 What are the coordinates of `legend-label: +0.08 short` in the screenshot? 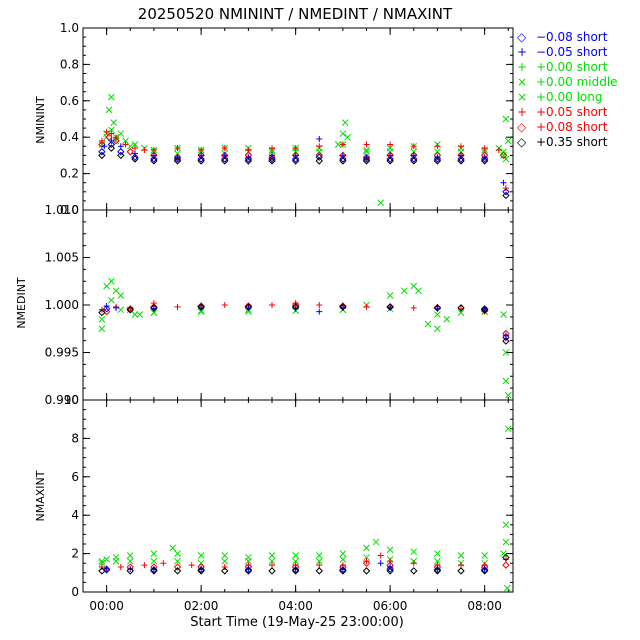 It's located at (572, 127).